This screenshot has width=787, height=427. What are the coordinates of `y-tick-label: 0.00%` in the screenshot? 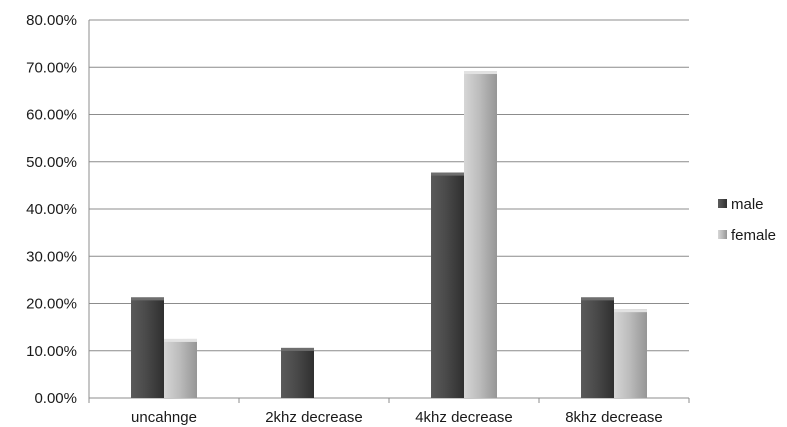 It's located at (55, 398).